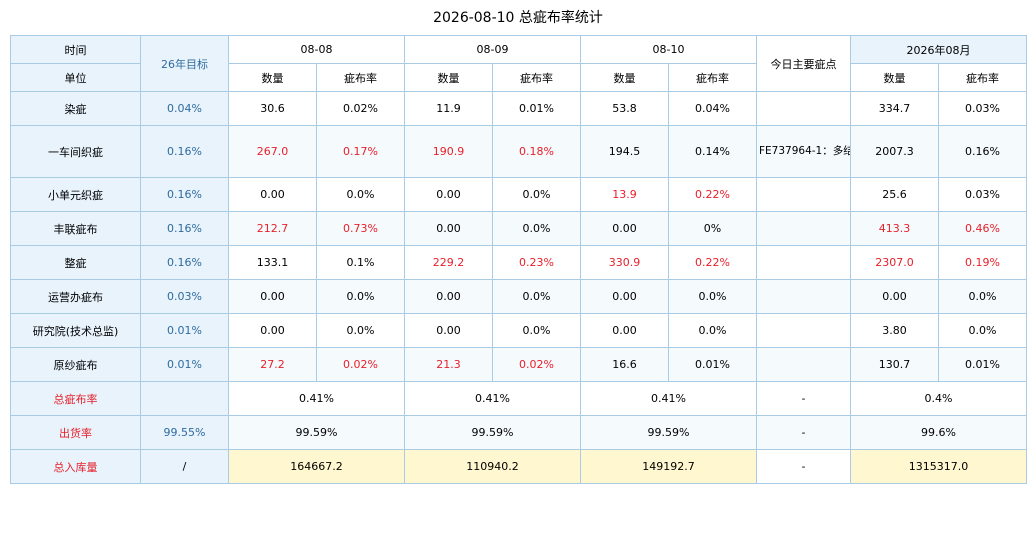 The height and width of the screenshot is (540, 1036). I want to click on summary-row: 总疵布率 0.41% 0.41% 0.41% -0.4%, so click(518, 398).